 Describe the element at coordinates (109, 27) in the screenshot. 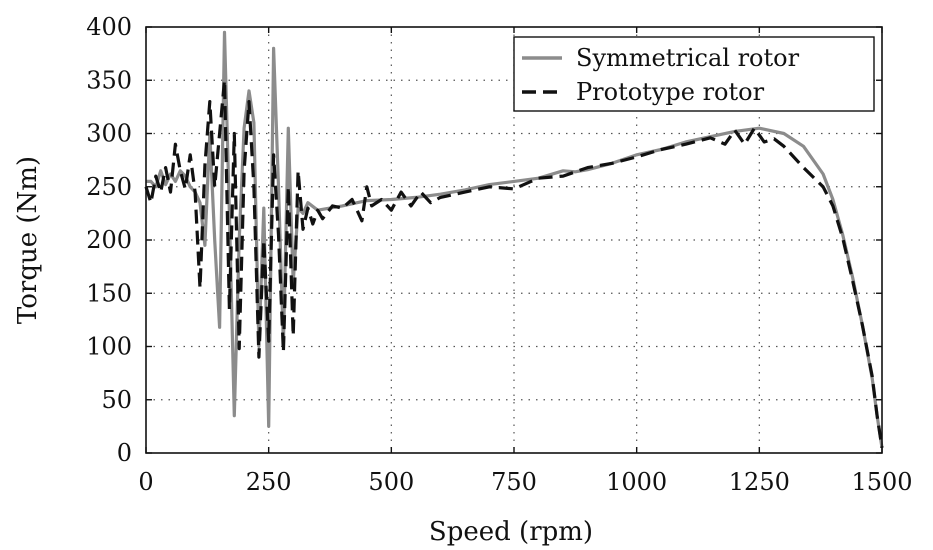

I see `y-tick-label: 400` at that location.